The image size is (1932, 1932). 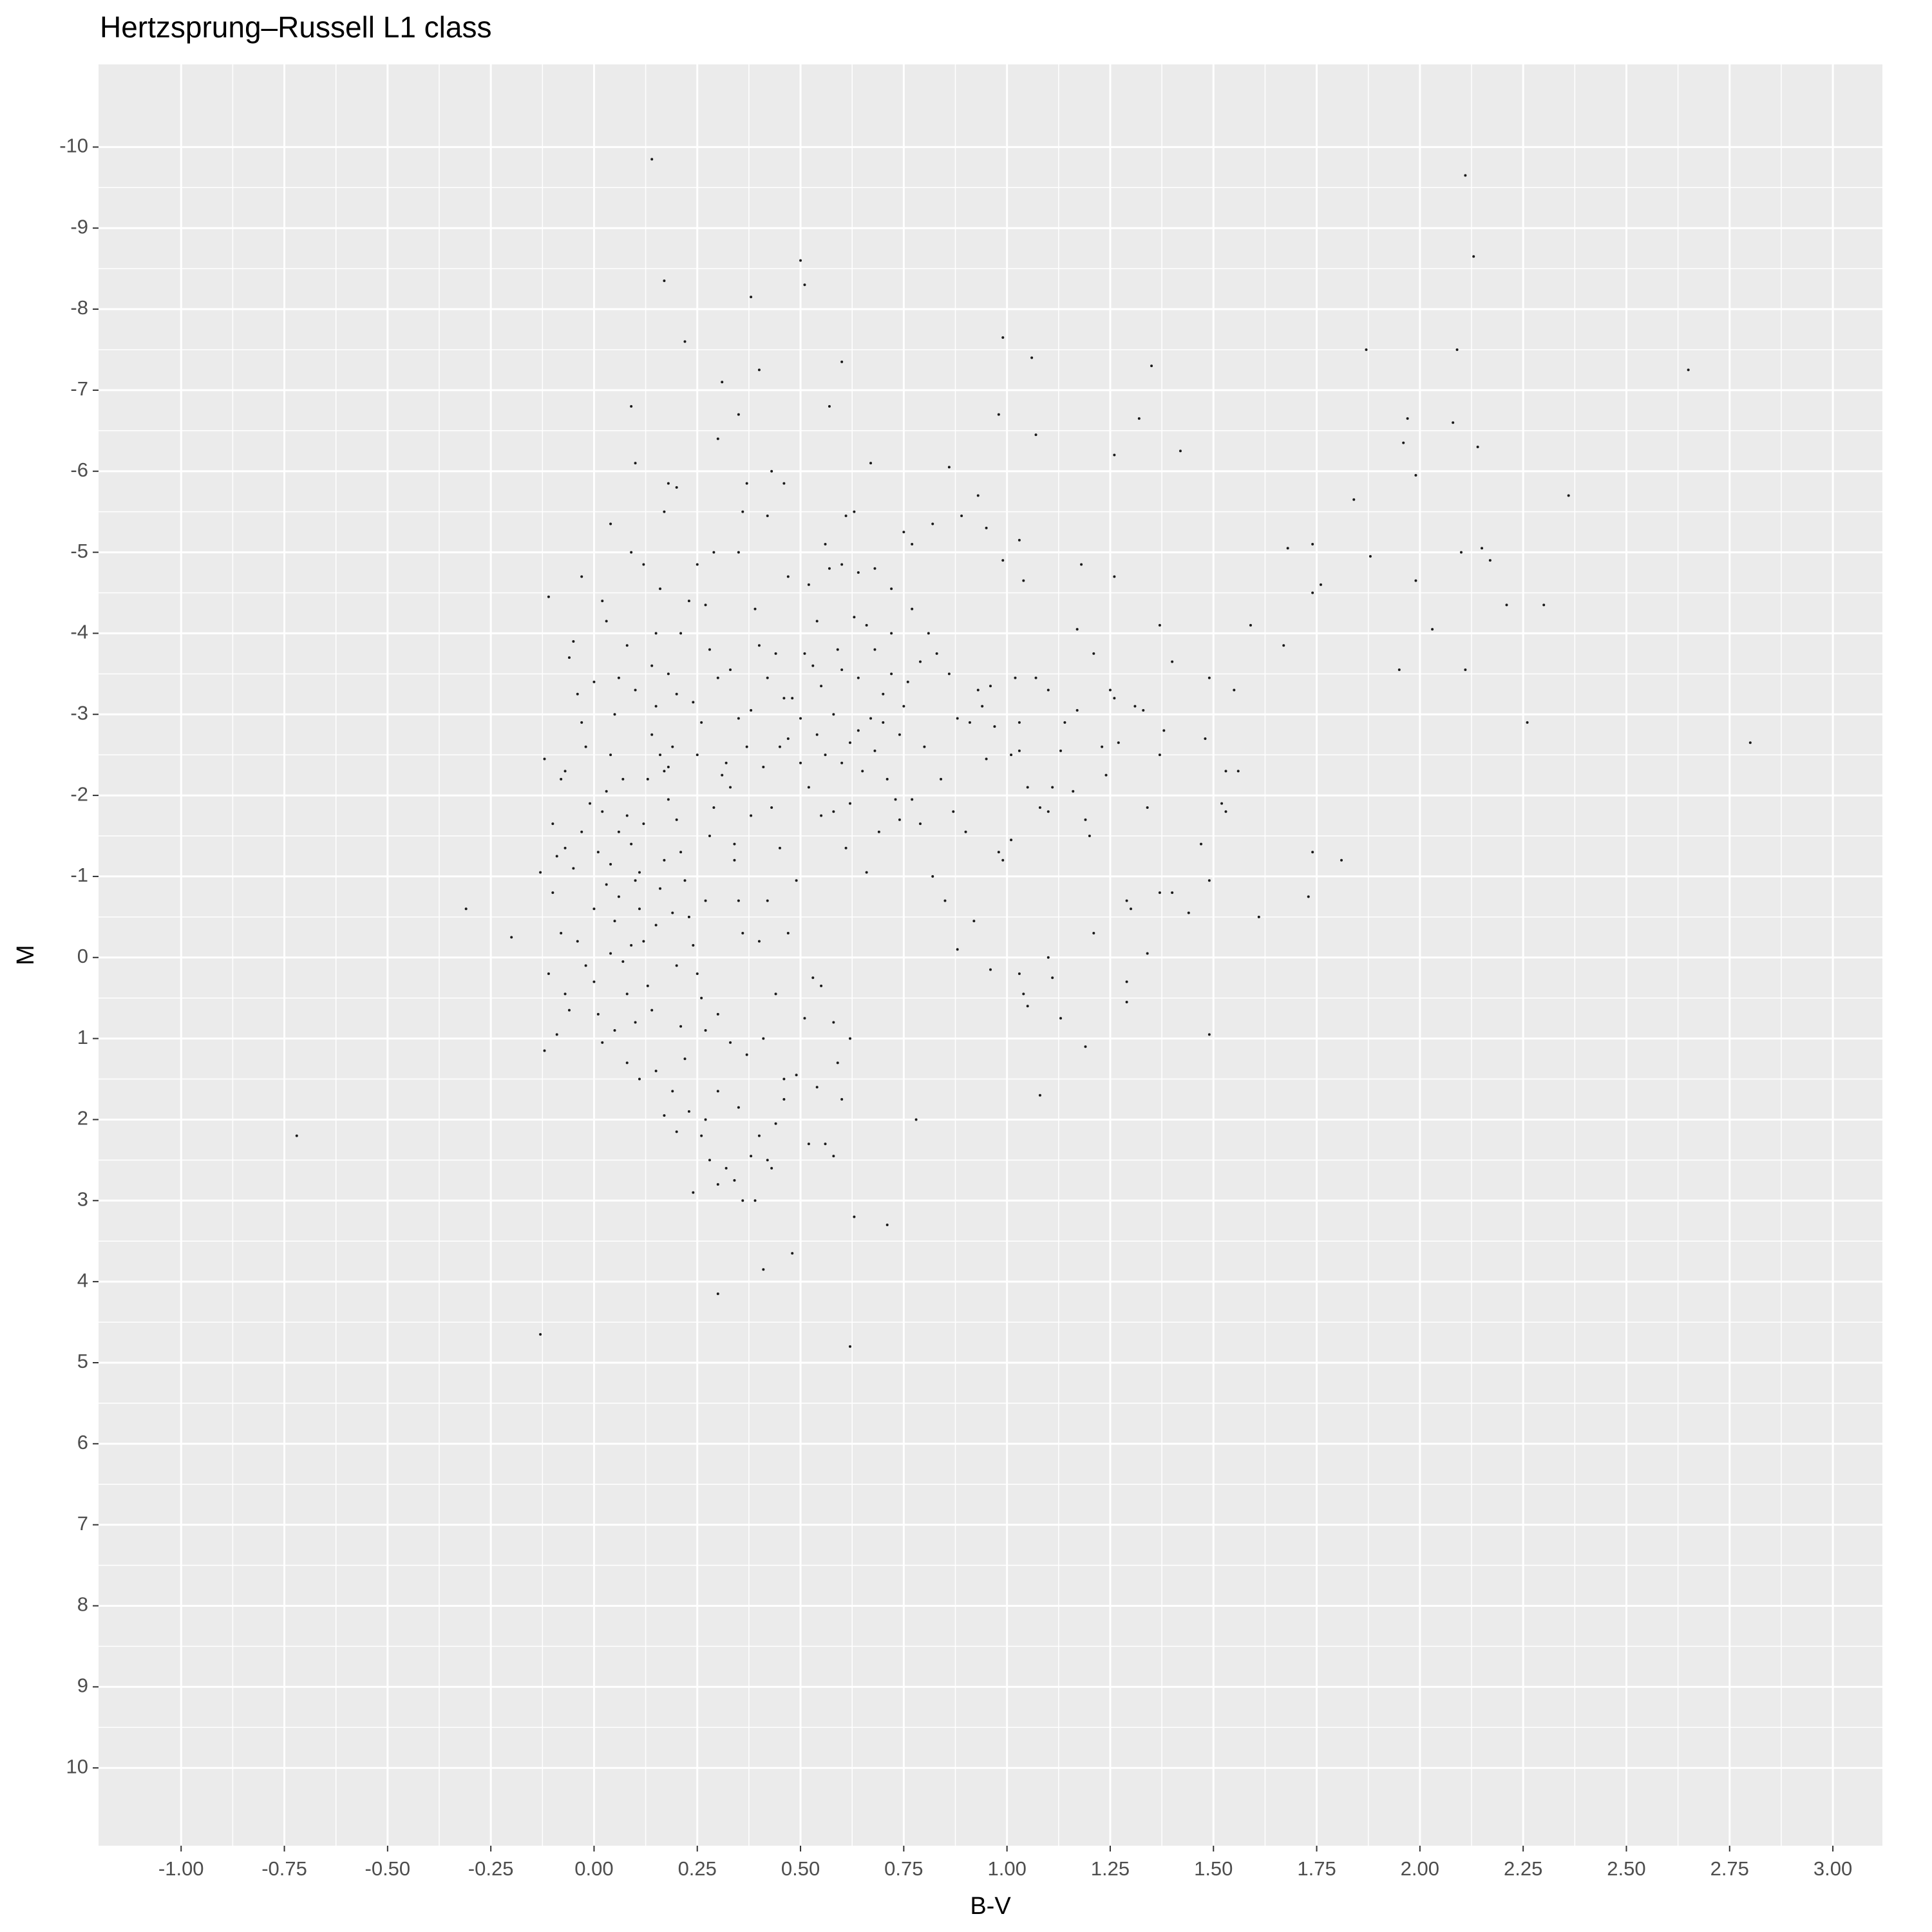 What do you see at coordinates (491, 1869) in the screenshot?
I see `x-tick-label: -0.25` at bounding box center [491, 1869].